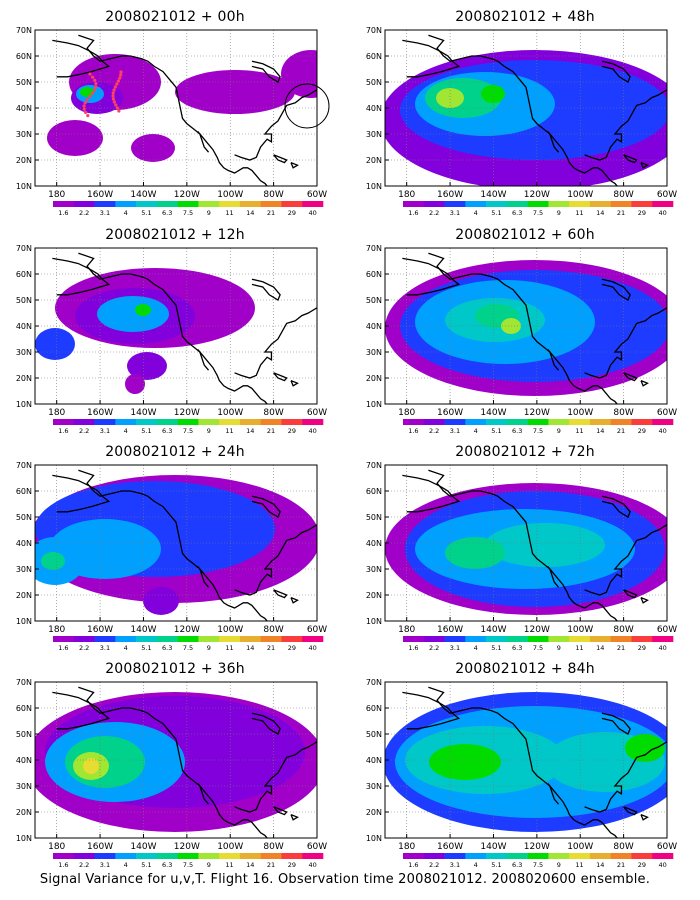 This screenshot has width=700, height=900. Describe the element at coordinates (526, 326) in the screenshot. I see `variance-field` at that location.